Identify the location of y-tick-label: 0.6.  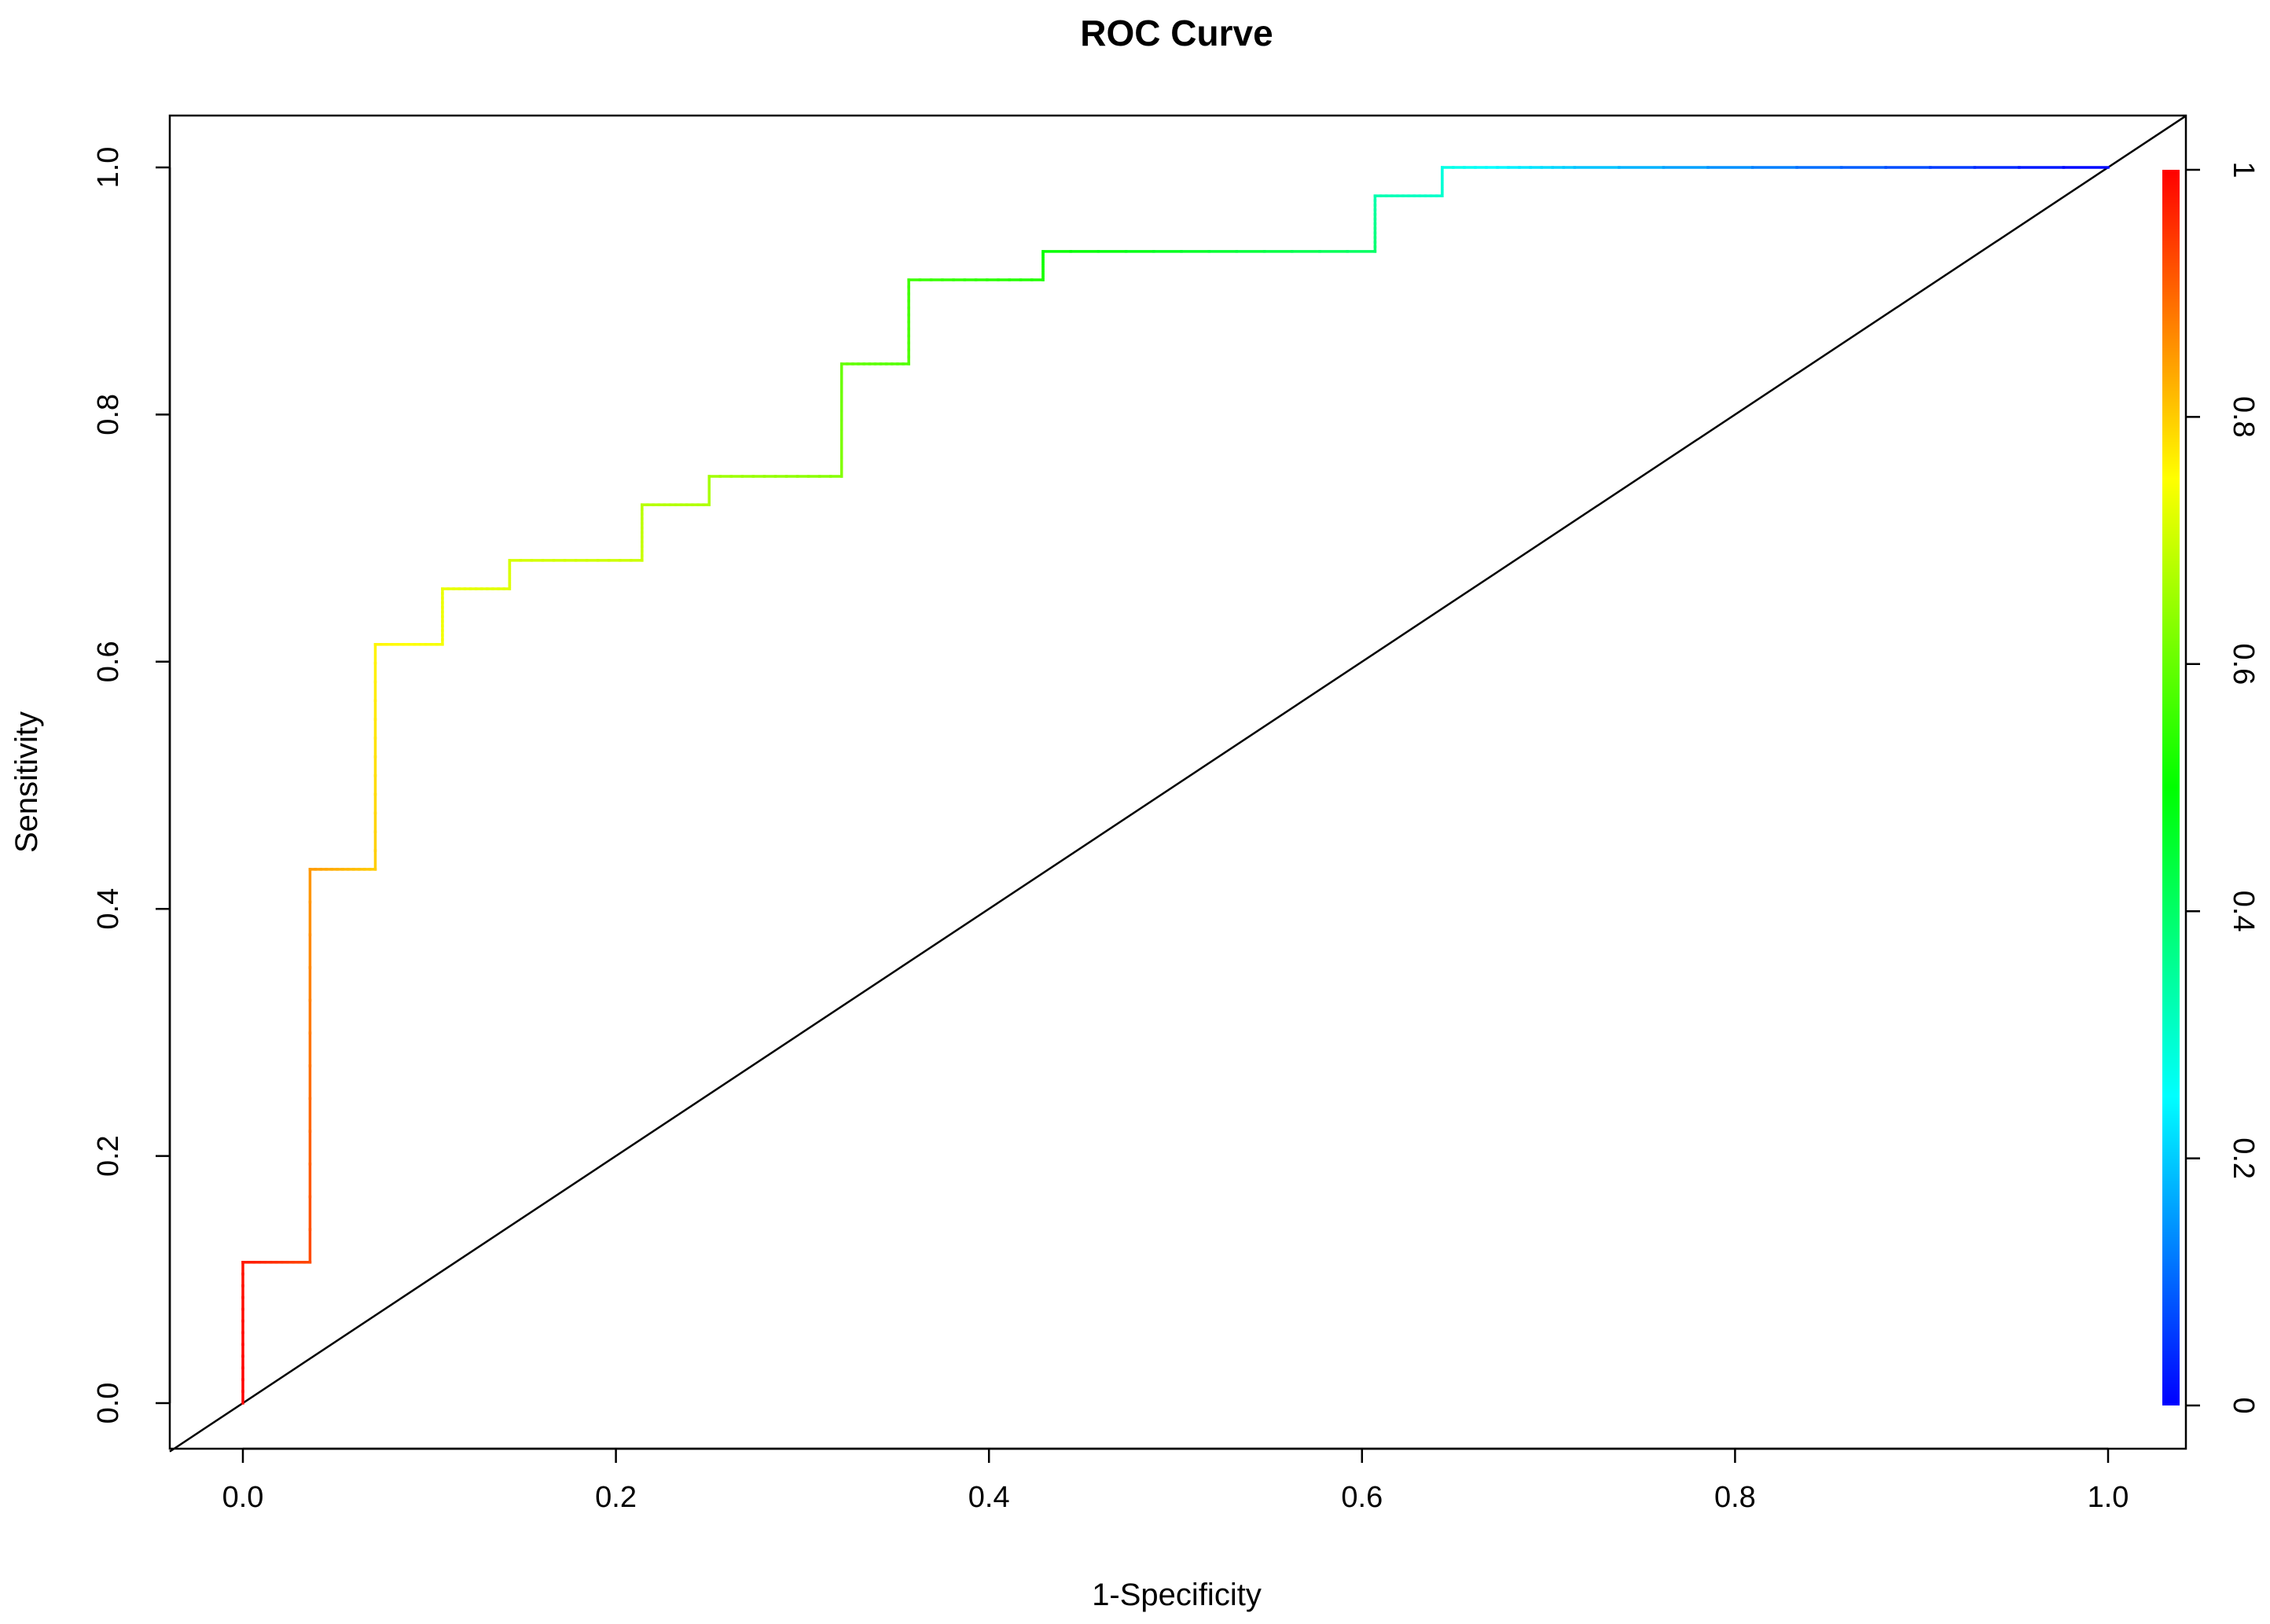
(108, 661).